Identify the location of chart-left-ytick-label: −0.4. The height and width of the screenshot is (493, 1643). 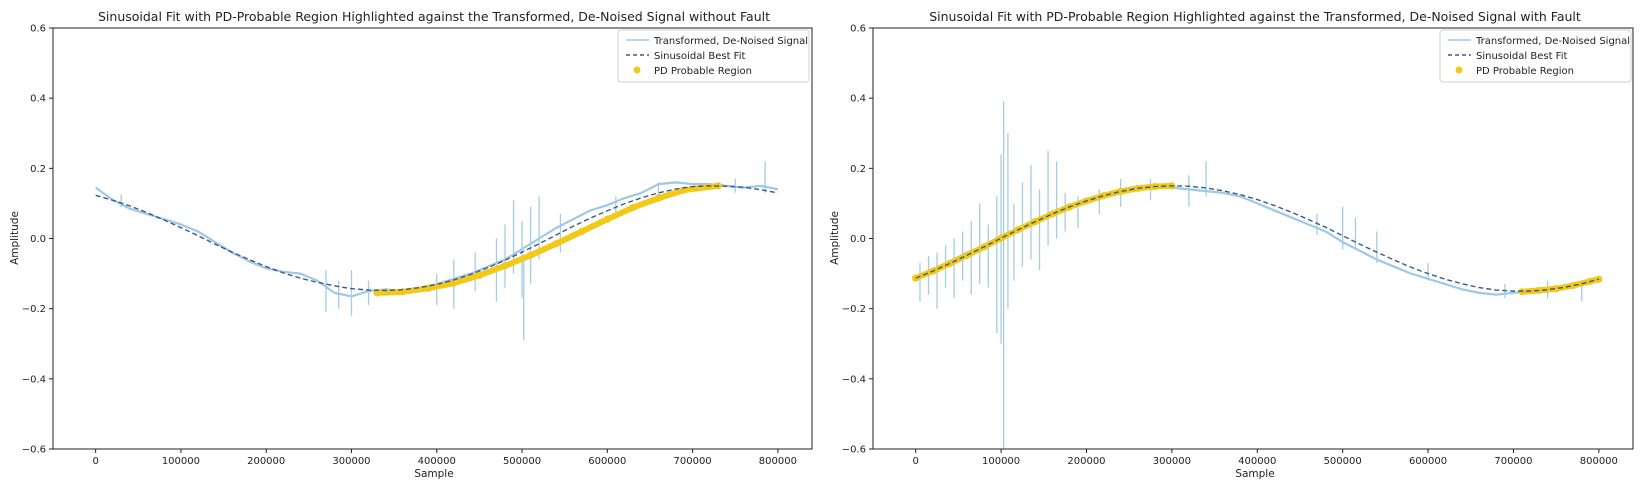
(34, 379).